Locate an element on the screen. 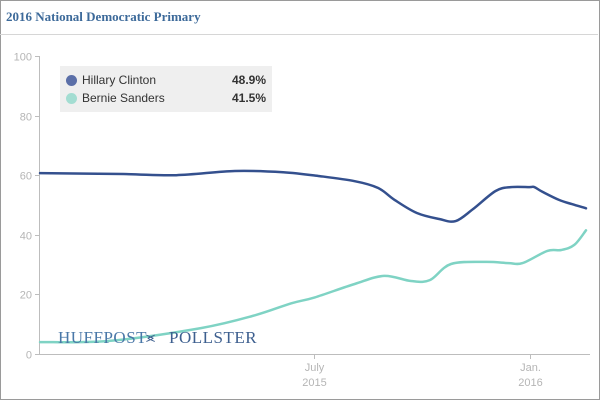 The height and width of the screenshot is (400, 600). x-tick-label: Jan. is located at coordinates (530, 368).